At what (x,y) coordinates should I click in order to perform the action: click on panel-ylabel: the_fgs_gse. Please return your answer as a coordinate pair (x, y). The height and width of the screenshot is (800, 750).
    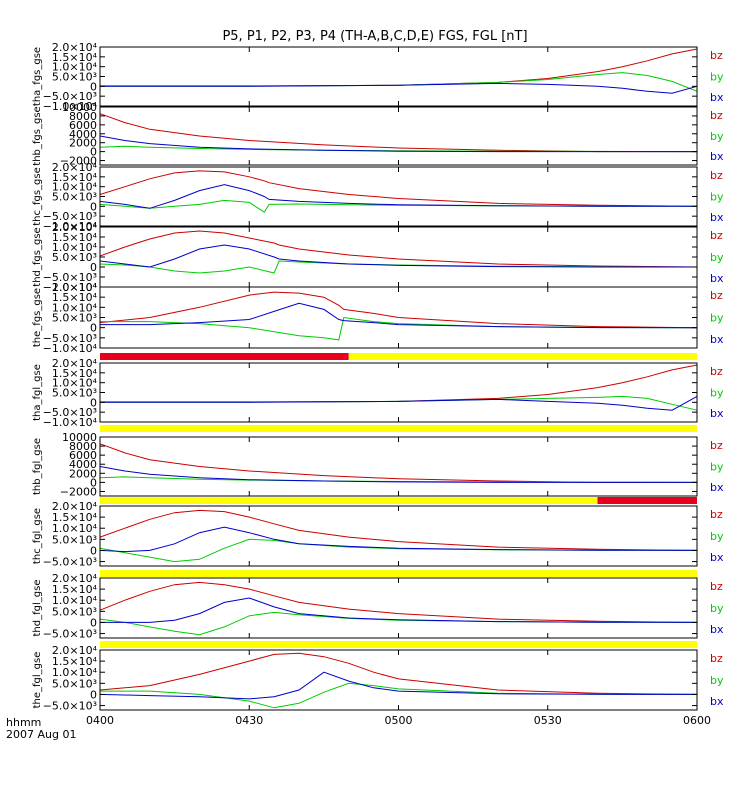
    Looking at the image, I should click on (37, 317).